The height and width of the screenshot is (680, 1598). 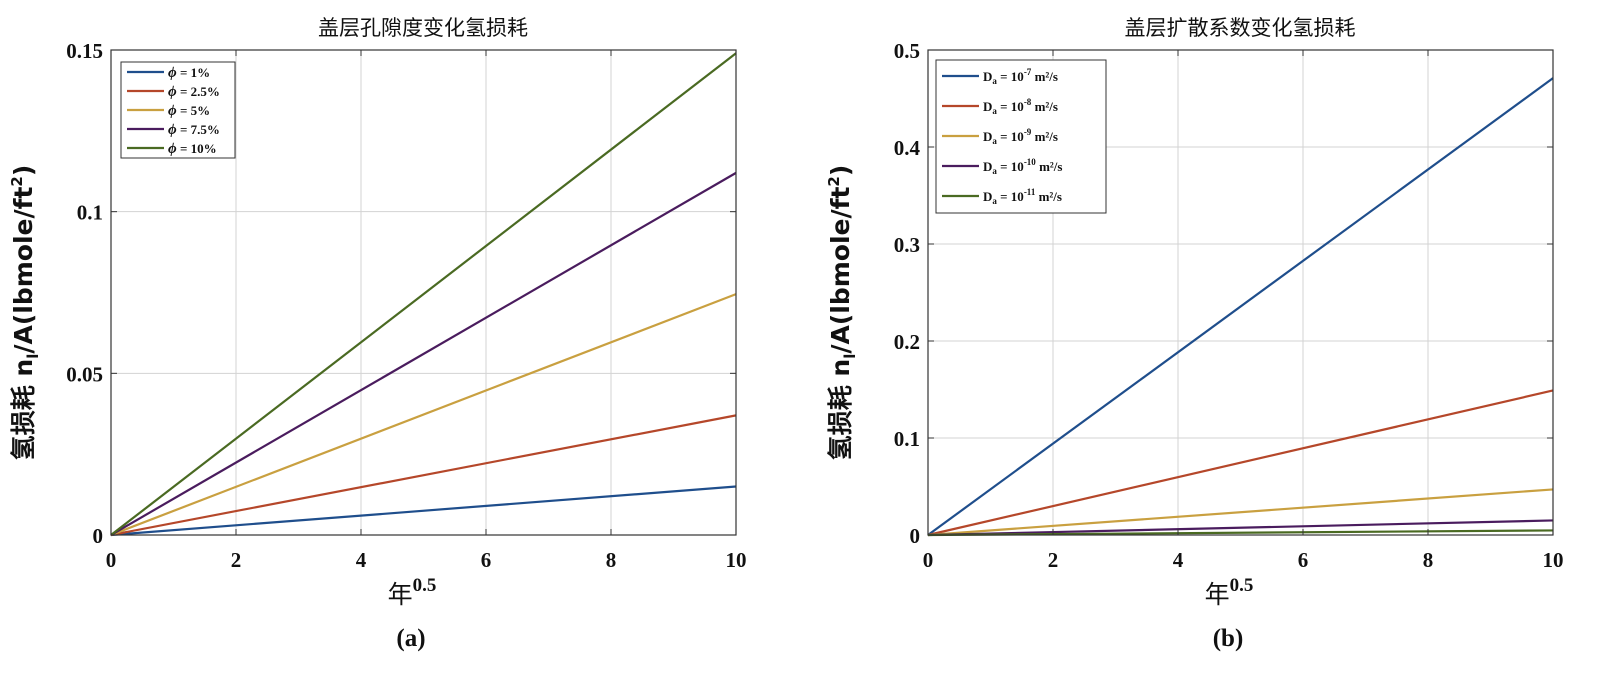 I want to click on legend-text: = 1%, so click(x=193, y=72).